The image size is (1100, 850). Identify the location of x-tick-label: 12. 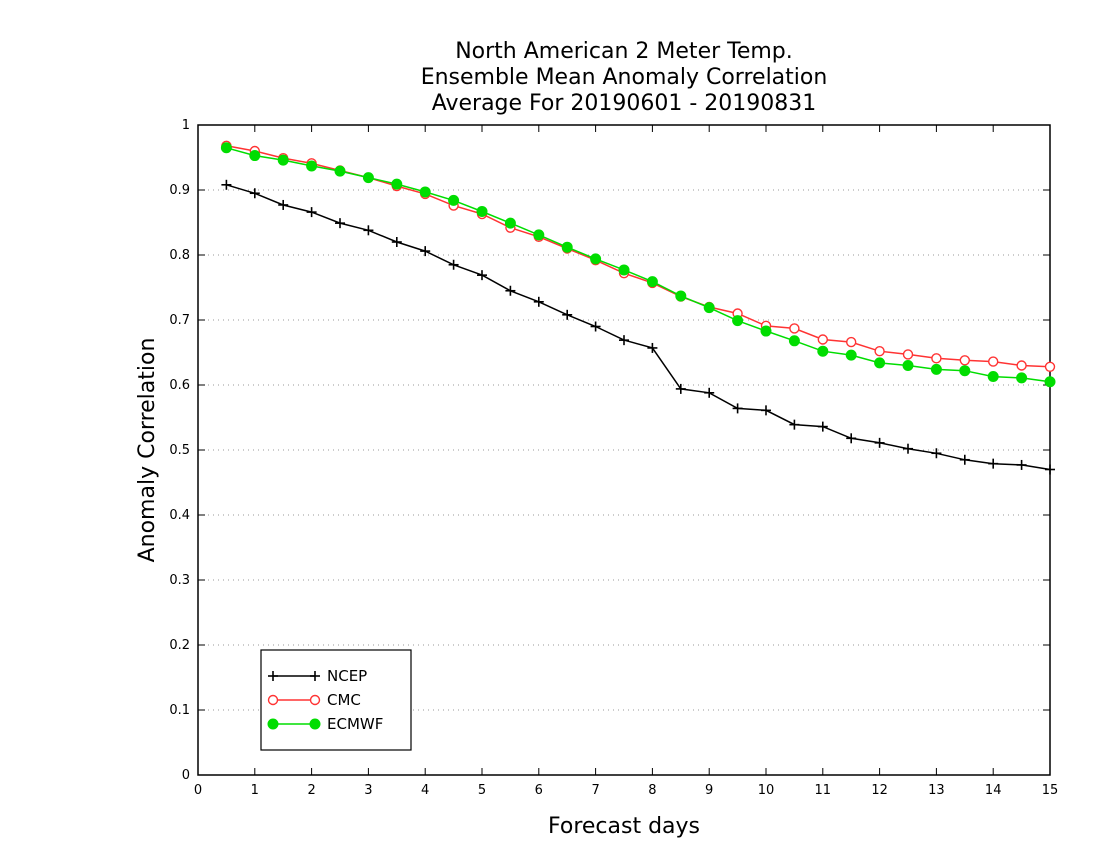
(879, 790).